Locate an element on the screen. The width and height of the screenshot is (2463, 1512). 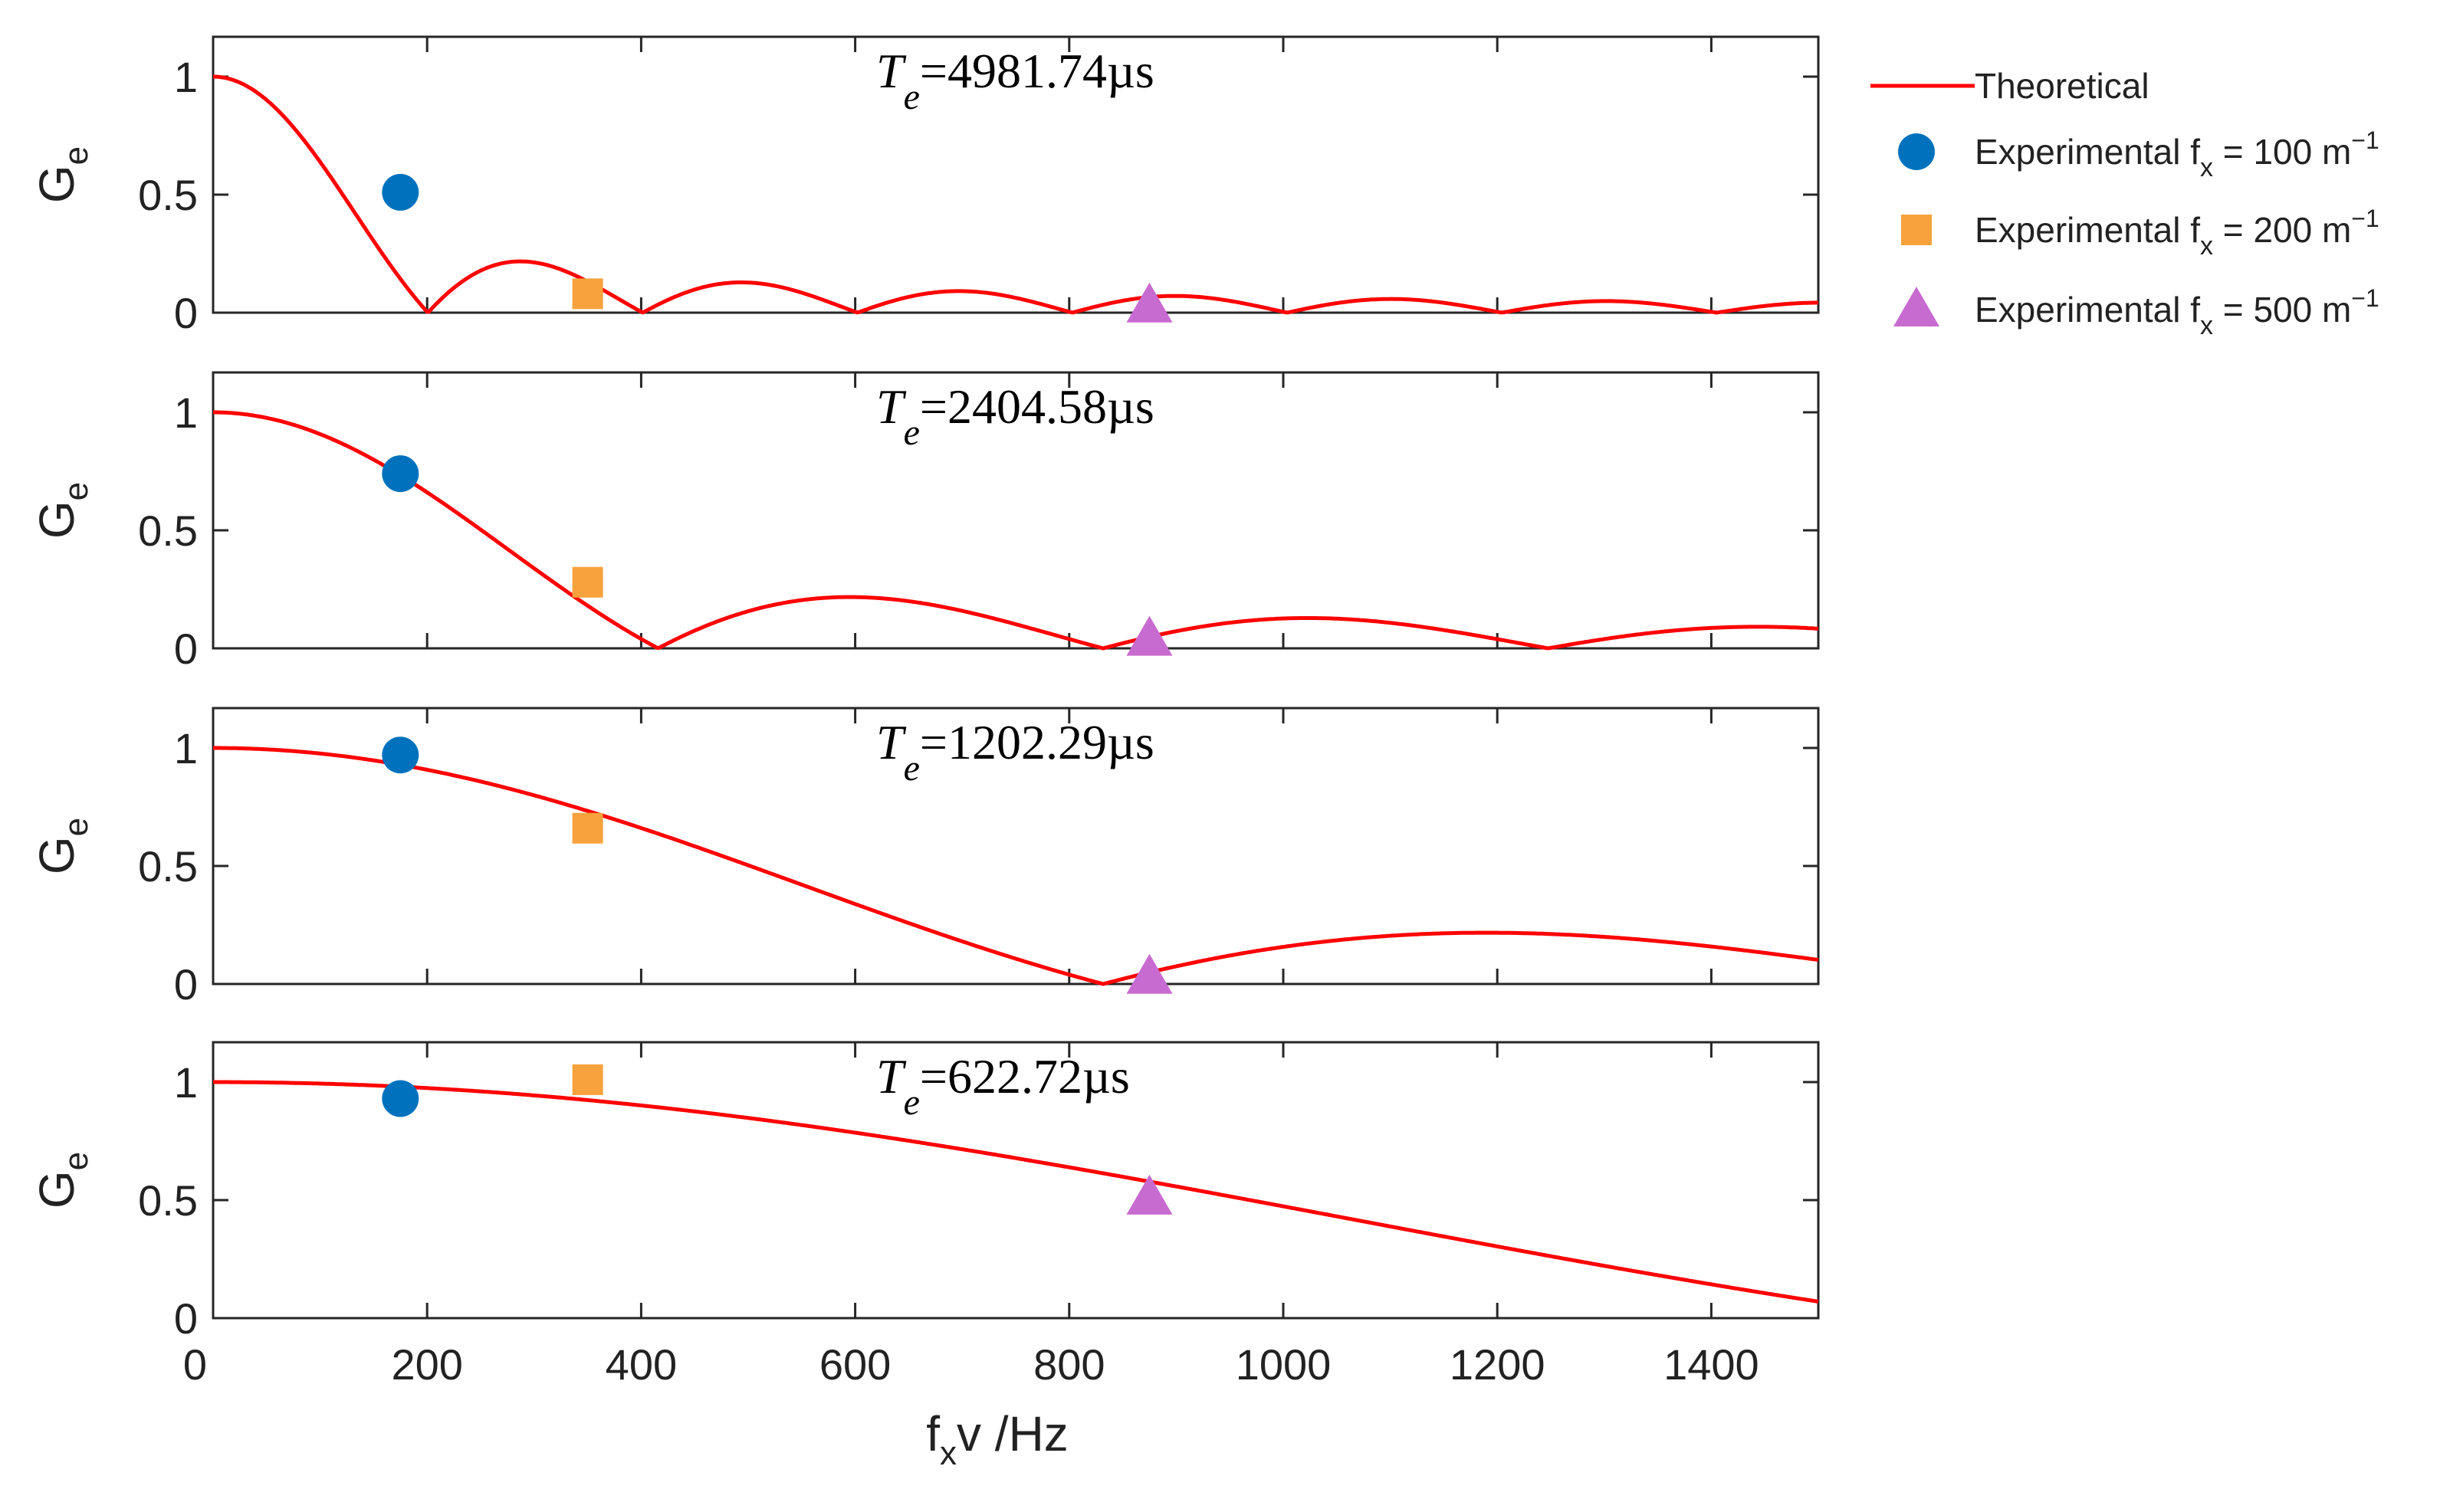
legend-label: Experimental fx = 500 m−1 is located at coordinates (2177, 312).